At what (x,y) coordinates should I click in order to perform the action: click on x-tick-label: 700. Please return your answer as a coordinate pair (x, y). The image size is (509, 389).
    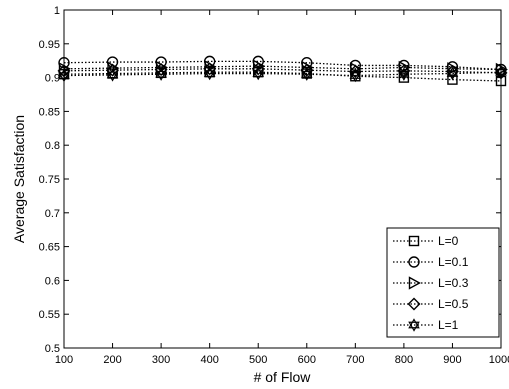
    Looking at the image, I should click on (355, 360).